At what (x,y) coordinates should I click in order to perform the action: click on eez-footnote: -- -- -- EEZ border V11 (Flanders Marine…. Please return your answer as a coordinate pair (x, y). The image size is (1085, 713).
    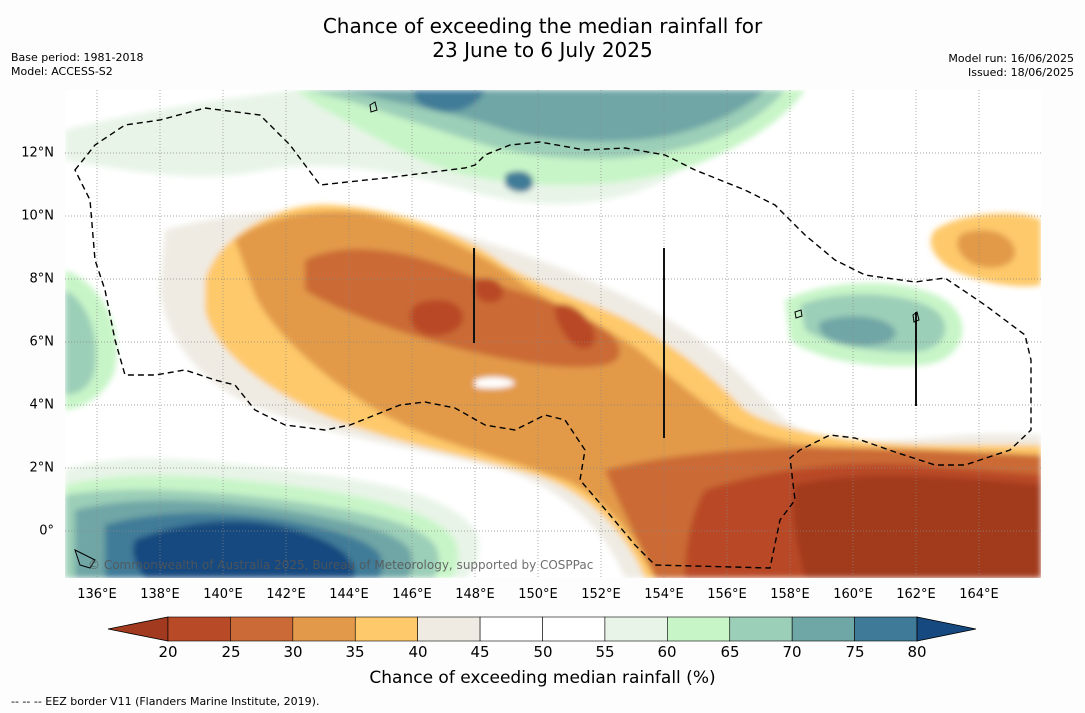
    Looking at the image, I should click on (165, 701).